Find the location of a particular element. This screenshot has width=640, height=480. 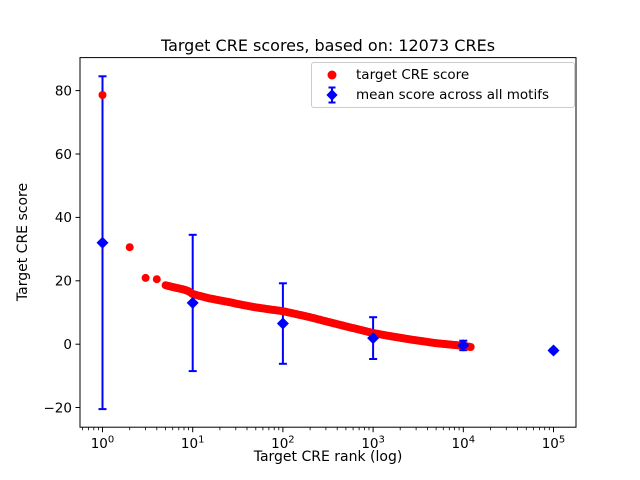

x-axis-label: Target CRE rank (log) is located at coordinates (328, 457).